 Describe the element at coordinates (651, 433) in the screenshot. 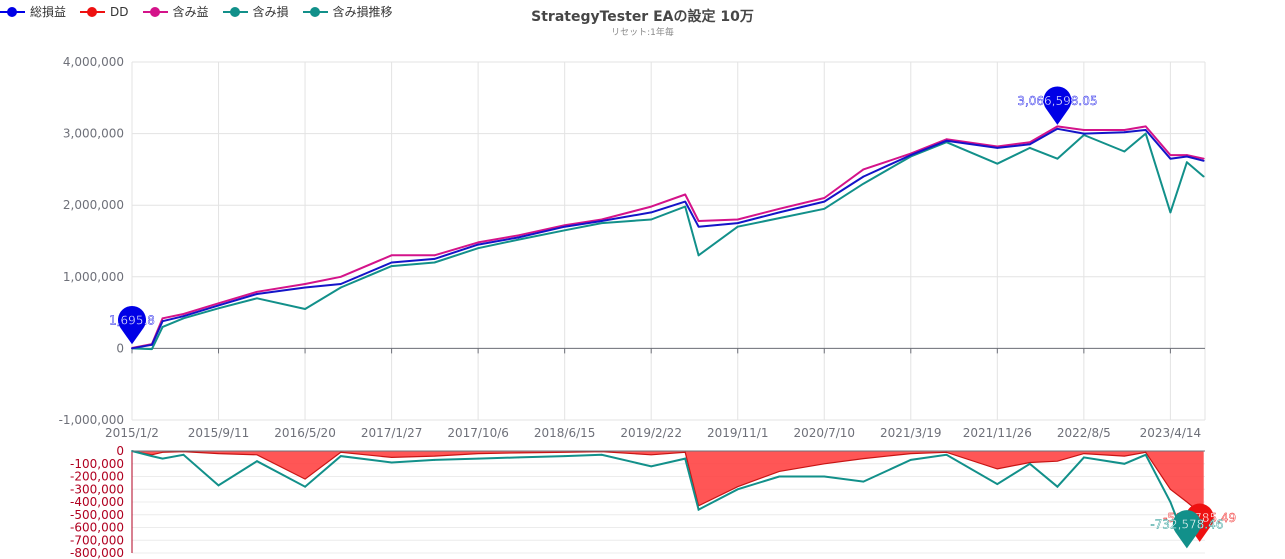

I see `x-tick-label: 2019/2/22` at that location.